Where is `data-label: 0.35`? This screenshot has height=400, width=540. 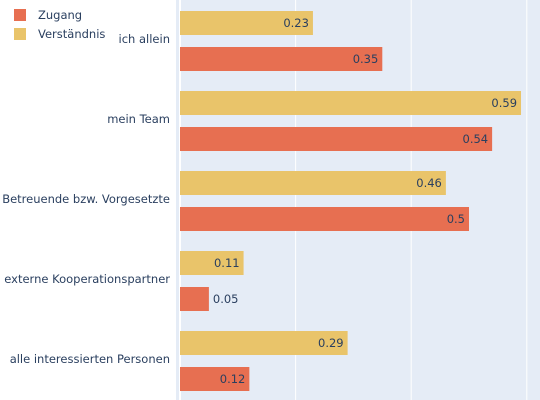 data-label: 0.35 is located at coordinates (366, 59).